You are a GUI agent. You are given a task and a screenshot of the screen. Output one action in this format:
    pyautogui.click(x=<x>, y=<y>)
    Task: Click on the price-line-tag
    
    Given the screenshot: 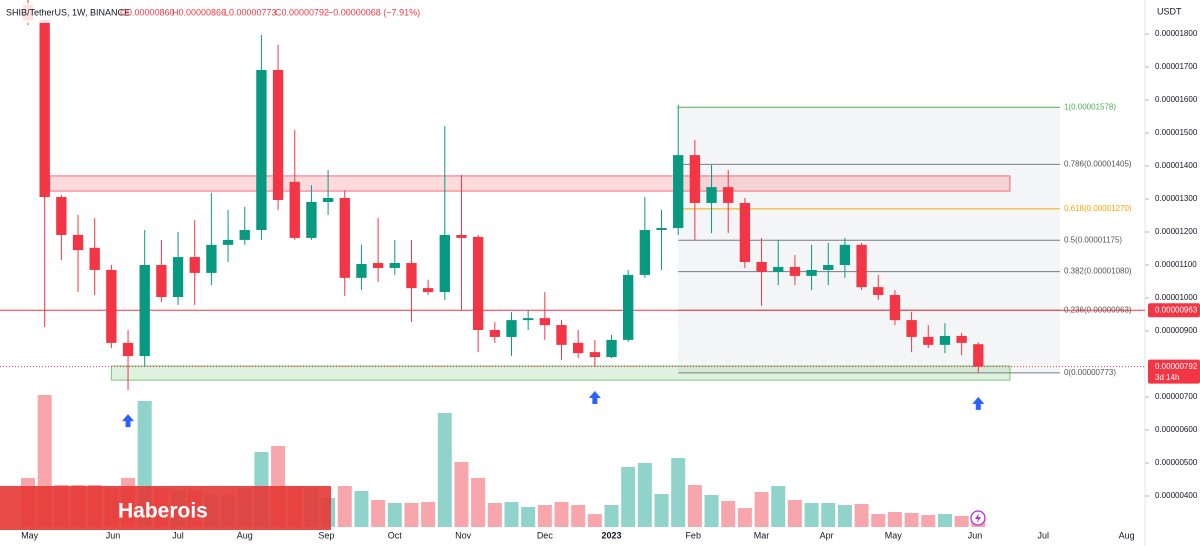 What is the action you would take?
    pyautogui.click(x=1174, y=310)
    